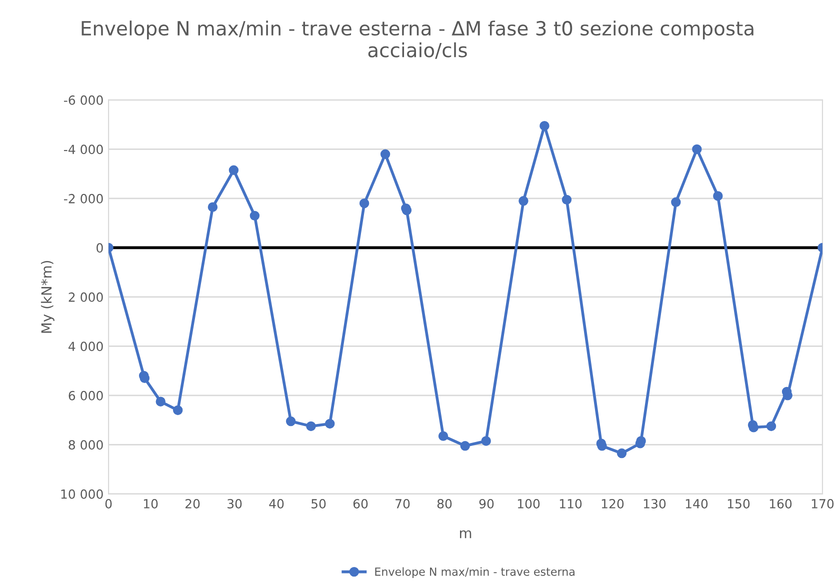  I want to click on y-tick-label: -4 000, so click(83, 149).